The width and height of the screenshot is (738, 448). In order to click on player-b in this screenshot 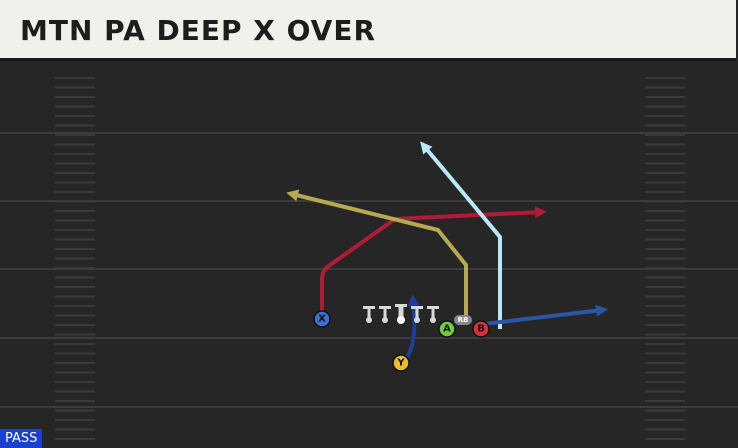, I will do `click(481, 329)`.